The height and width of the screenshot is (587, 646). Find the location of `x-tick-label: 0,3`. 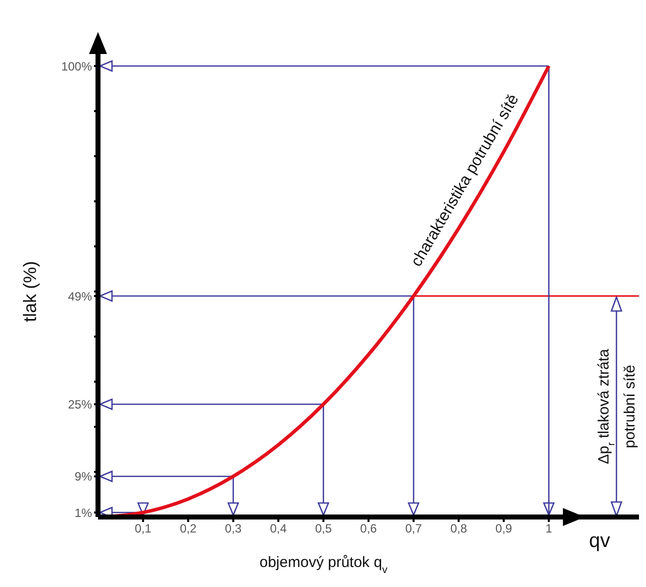

x-tick-label: 0,3 is located at coordinates (233, 529).